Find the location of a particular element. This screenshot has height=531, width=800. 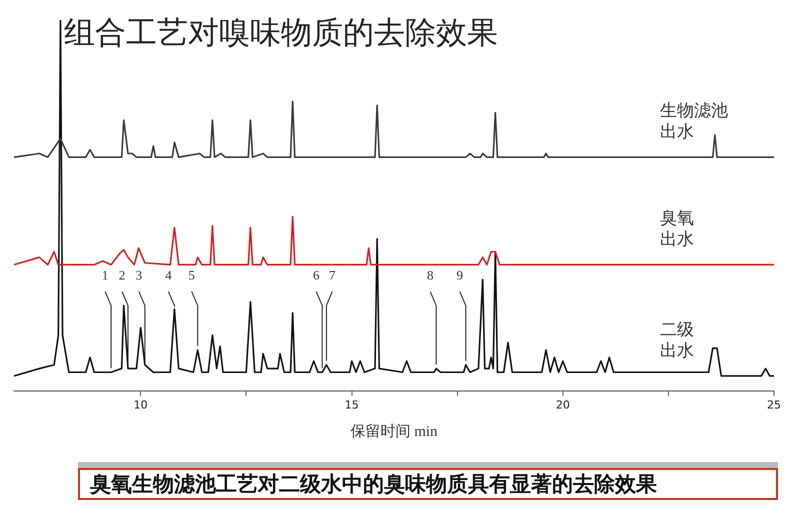

series-label: 二级出水 is located at coordinates (677, 340).